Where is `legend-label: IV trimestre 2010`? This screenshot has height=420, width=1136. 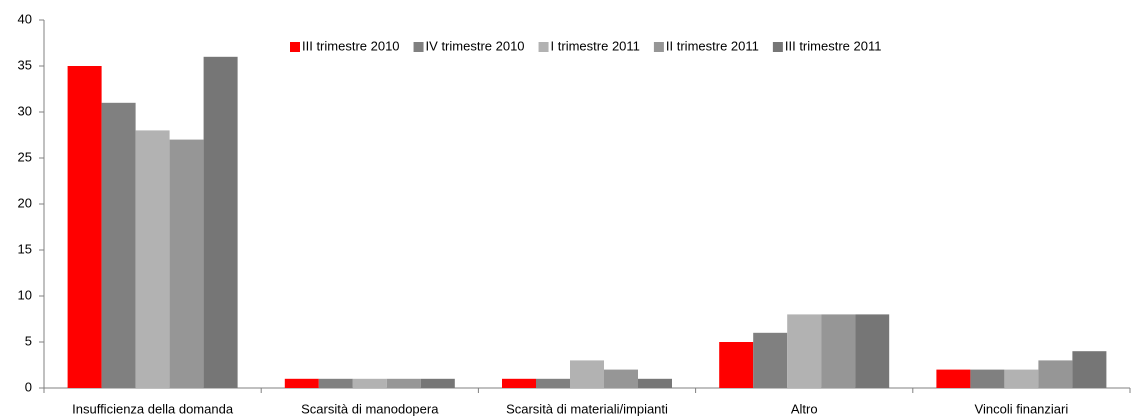
legend-label: IV trimestre 2010 is located at coordinates (475, 45).